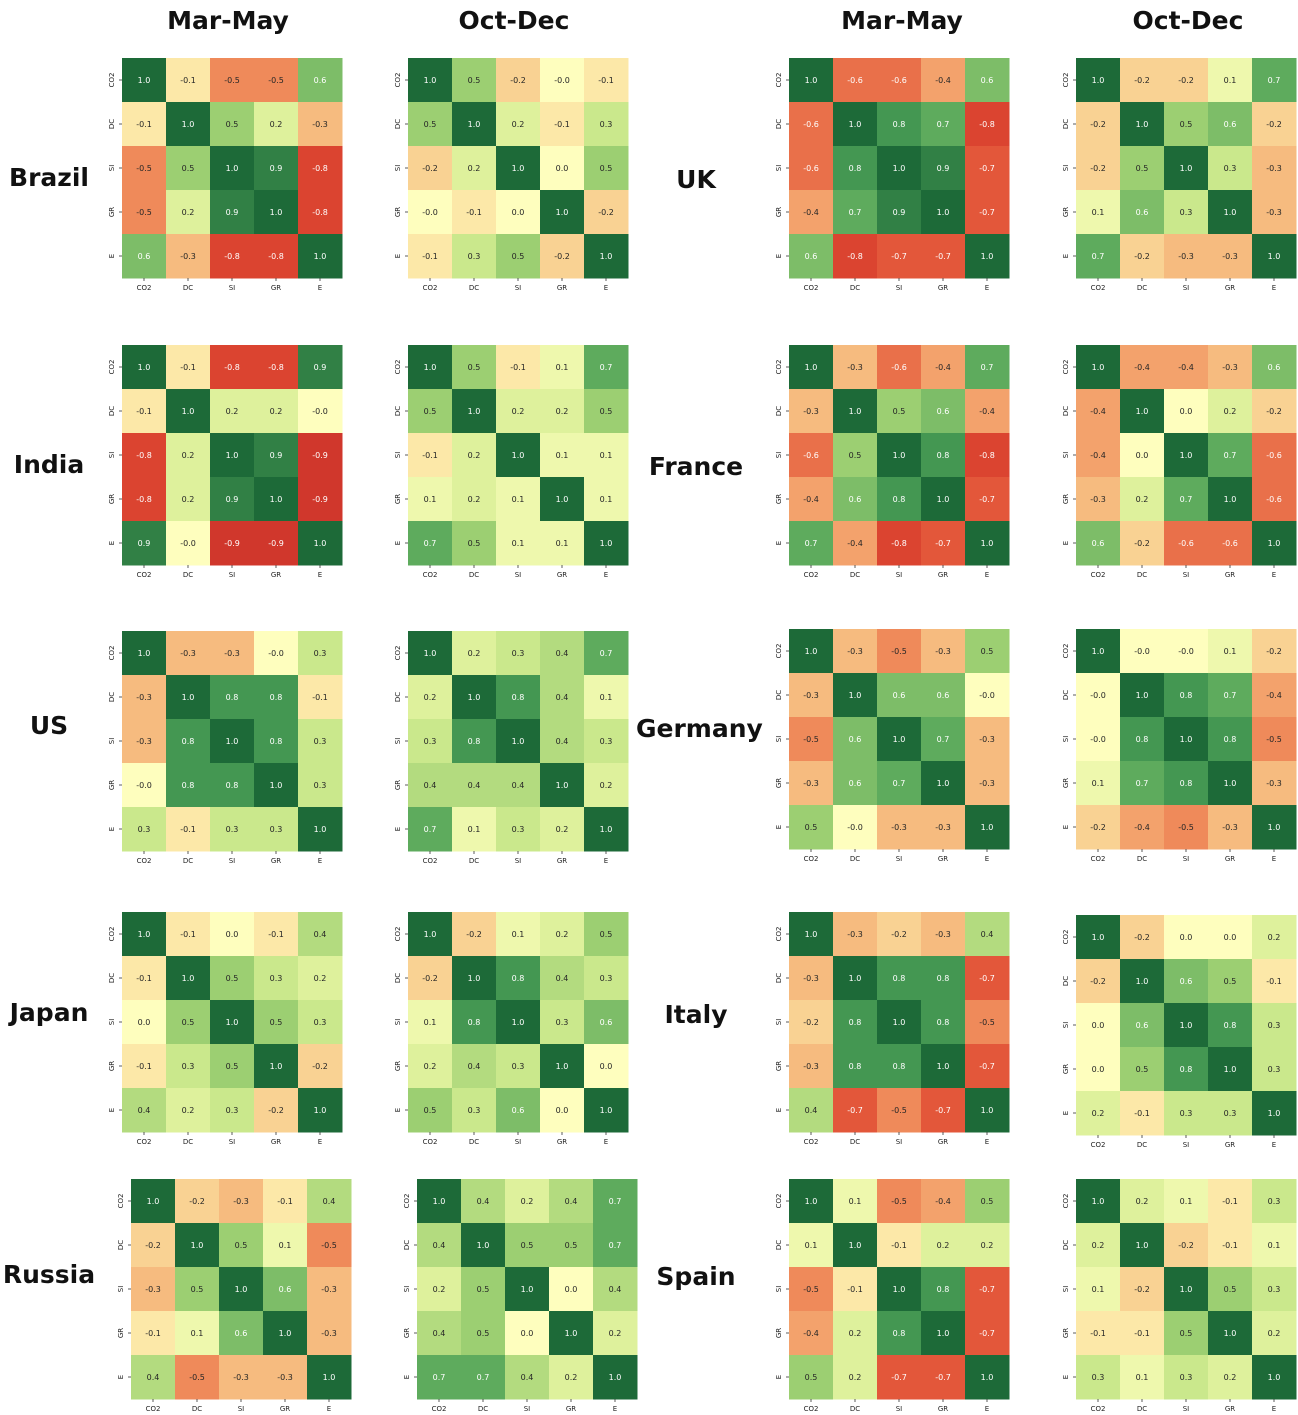 This screenshot has width=1298, height=1415. Describe the element at coordinates (1186, 80) in the screenshot. I see `heatmap-cell-value: -0.2` at that location.